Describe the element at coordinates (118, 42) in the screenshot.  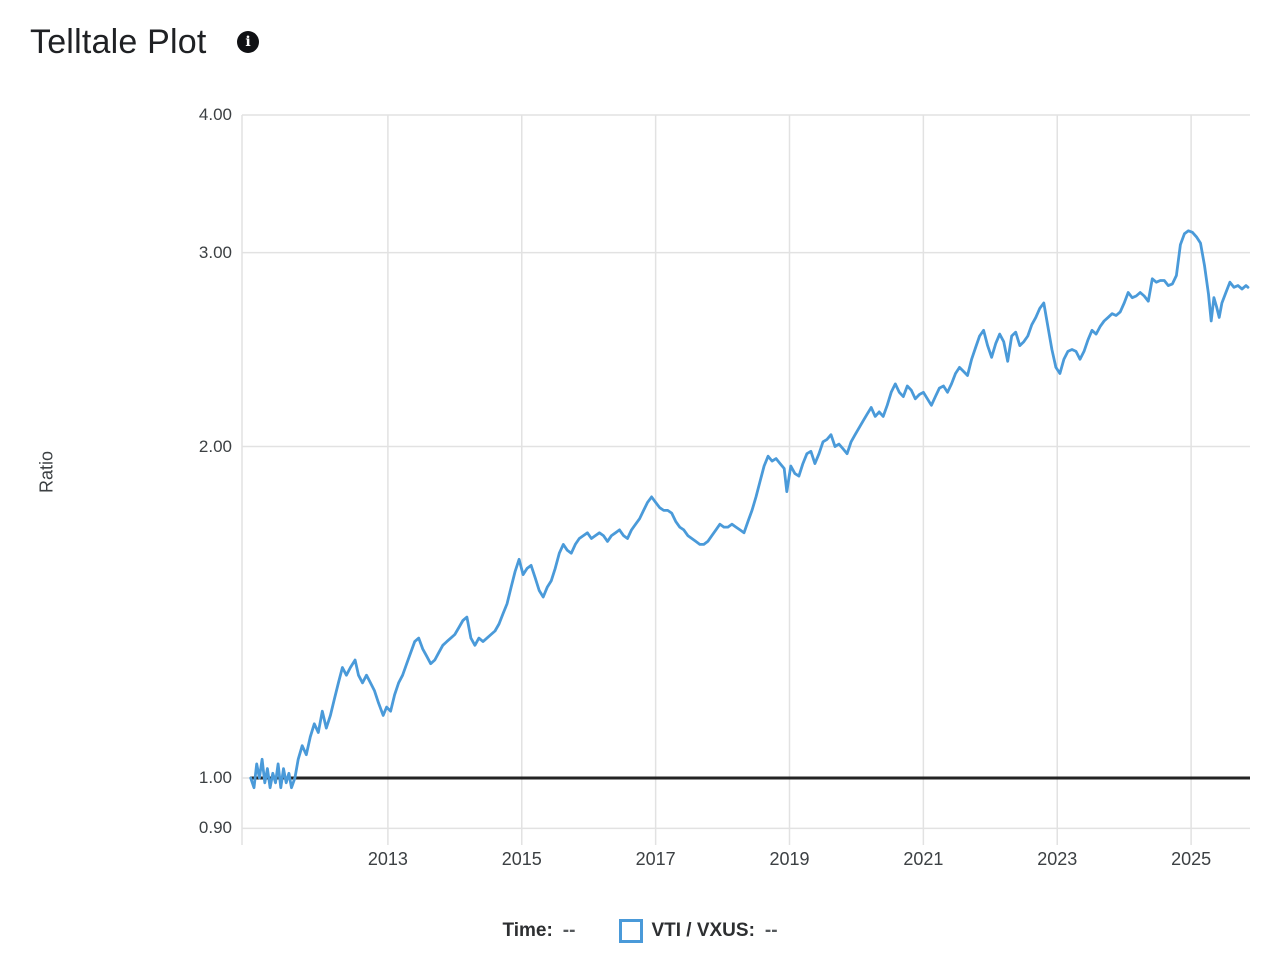
I see `page-title: Telltale Plot` at that location.